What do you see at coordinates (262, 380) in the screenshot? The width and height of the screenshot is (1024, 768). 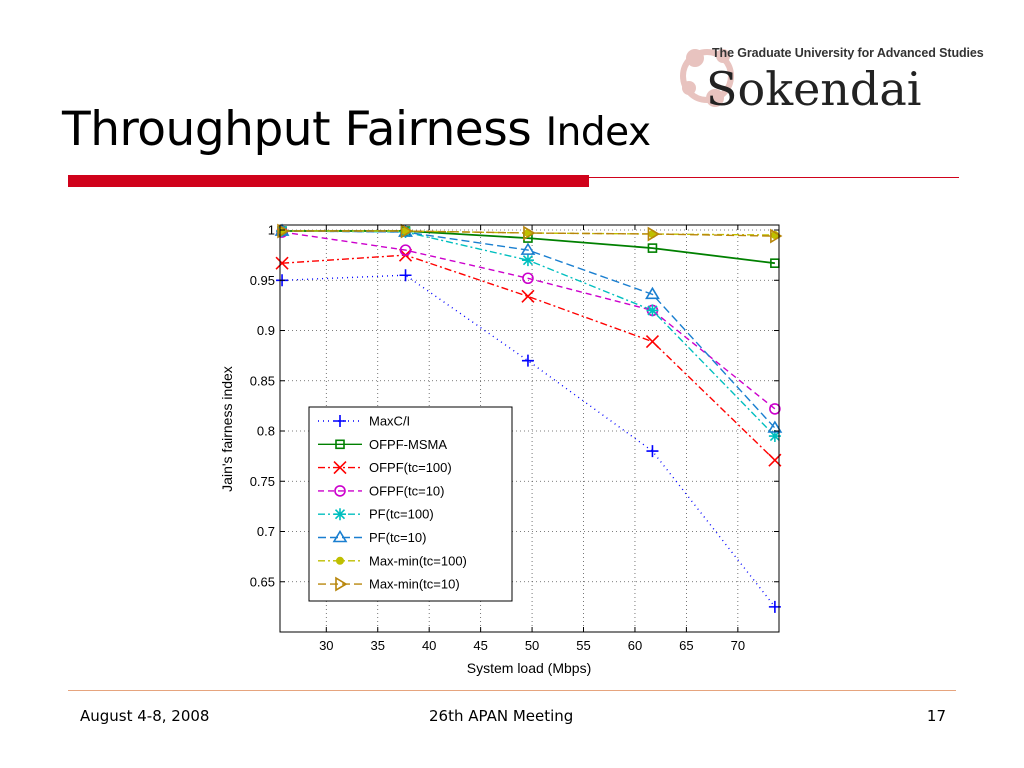 I see `y-tick-label: 0.85` at bounding box center [262, 380].